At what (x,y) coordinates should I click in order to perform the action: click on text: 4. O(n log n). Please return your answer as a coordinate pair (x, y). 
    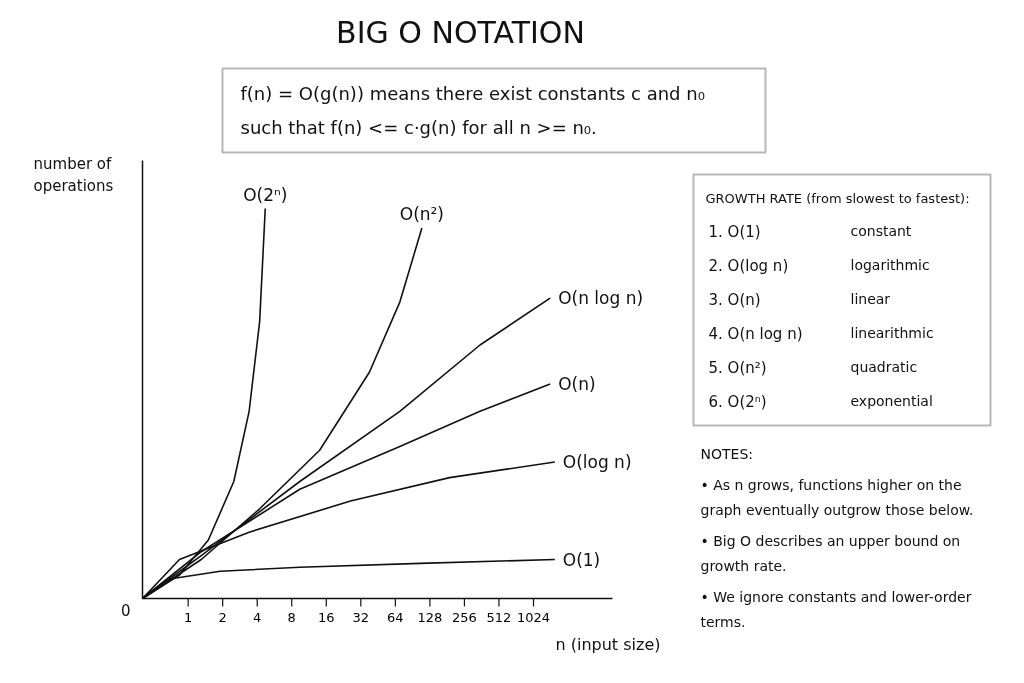
    Looking at the image, I should click on (755, 333).